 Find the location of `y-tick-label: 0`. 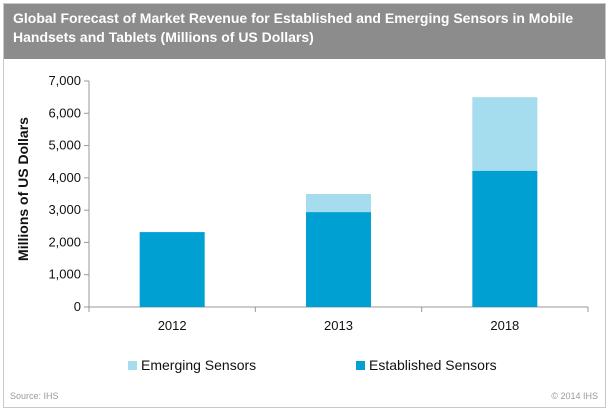

y-tick-label: 0 is located at coordinates (77, 306).